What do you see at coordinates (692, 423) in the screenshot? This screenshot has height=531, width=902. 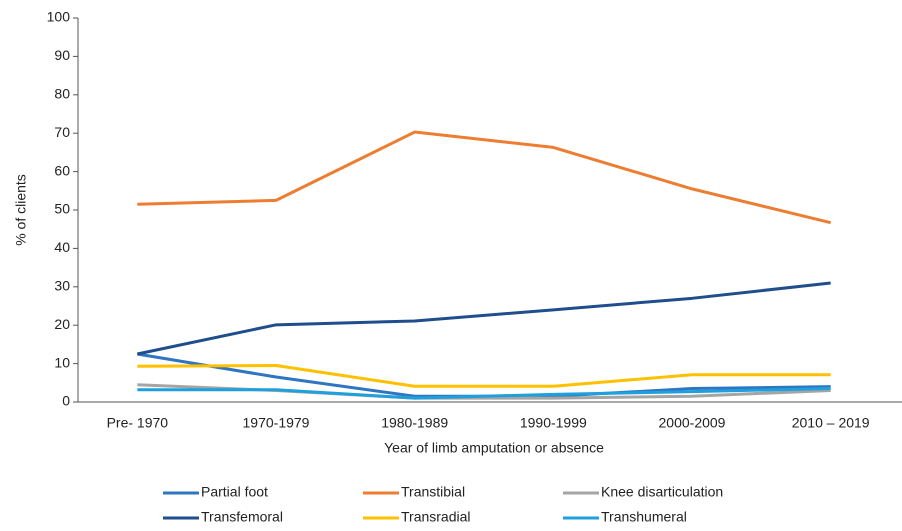 I see `x-tick-label: 2000-2009` at bounding box center [692, 423].